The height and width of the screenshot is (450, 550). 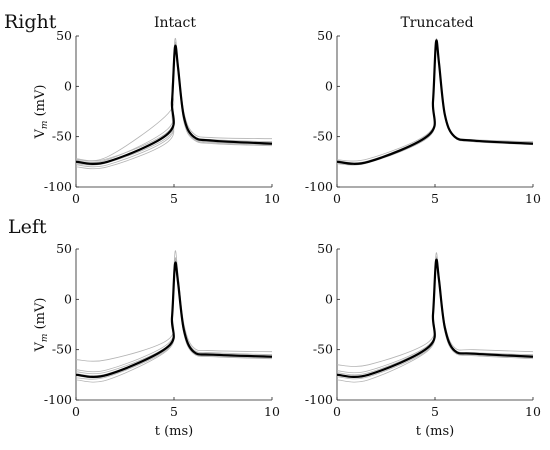 I want to click on column-title-truncated: Truncated, so click(x=436, y=23).